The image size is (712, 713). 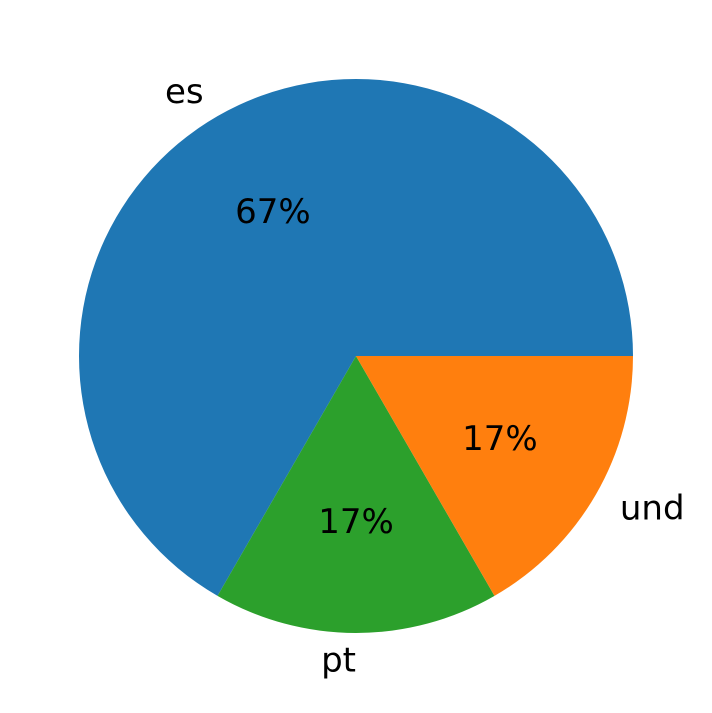 I want to click on slice-label-pt: pt, so click(x=338, y=661).